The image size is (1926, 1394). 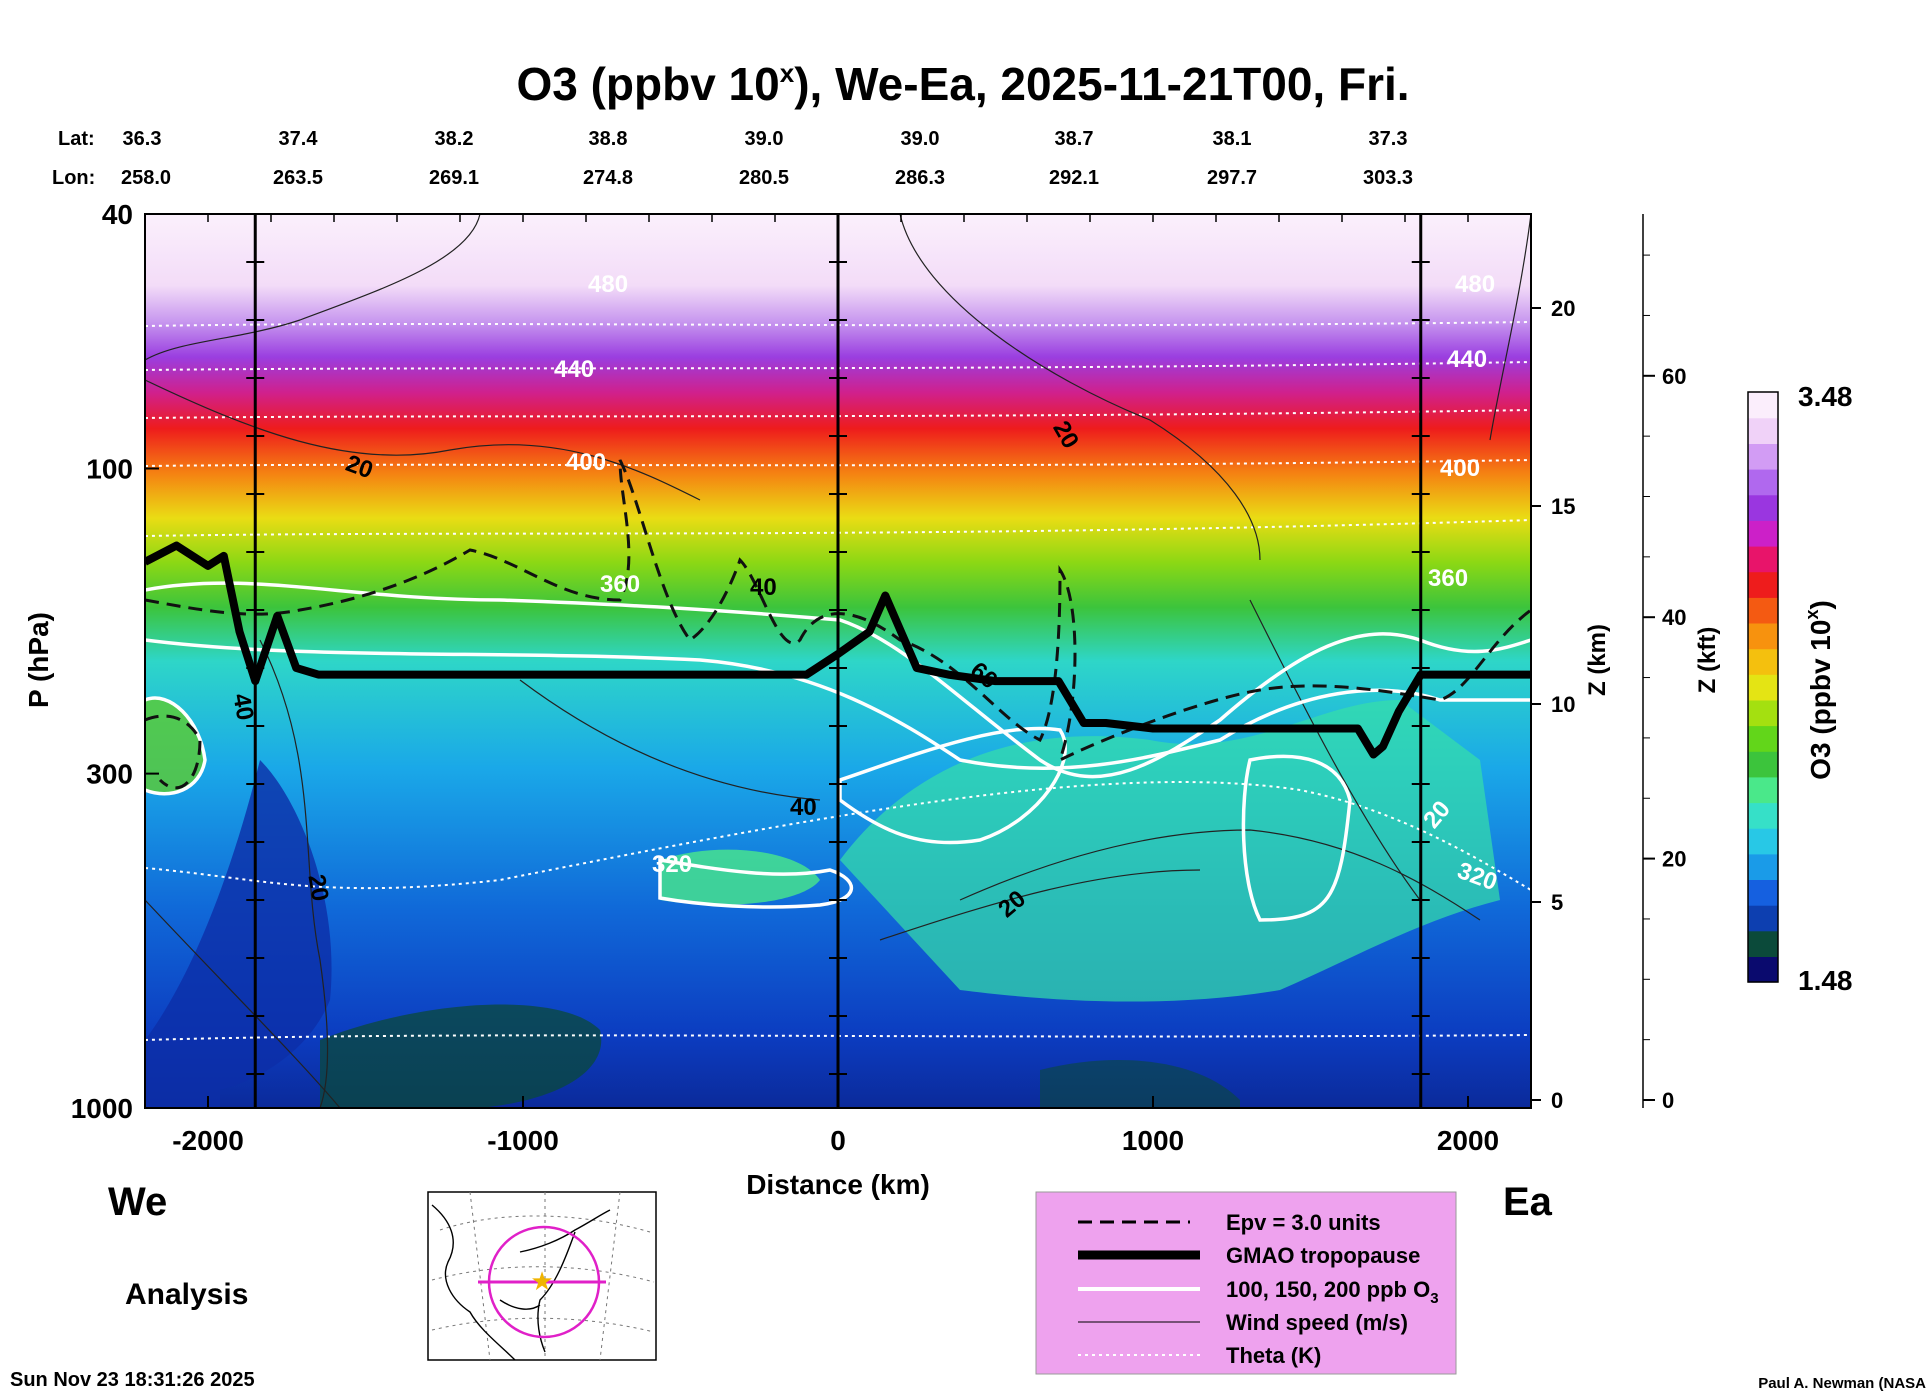 What do you see at coordinates (461, 1056) in the screenshot?
I see `o3-low-green-patch` at bounding box center [461, 1056].